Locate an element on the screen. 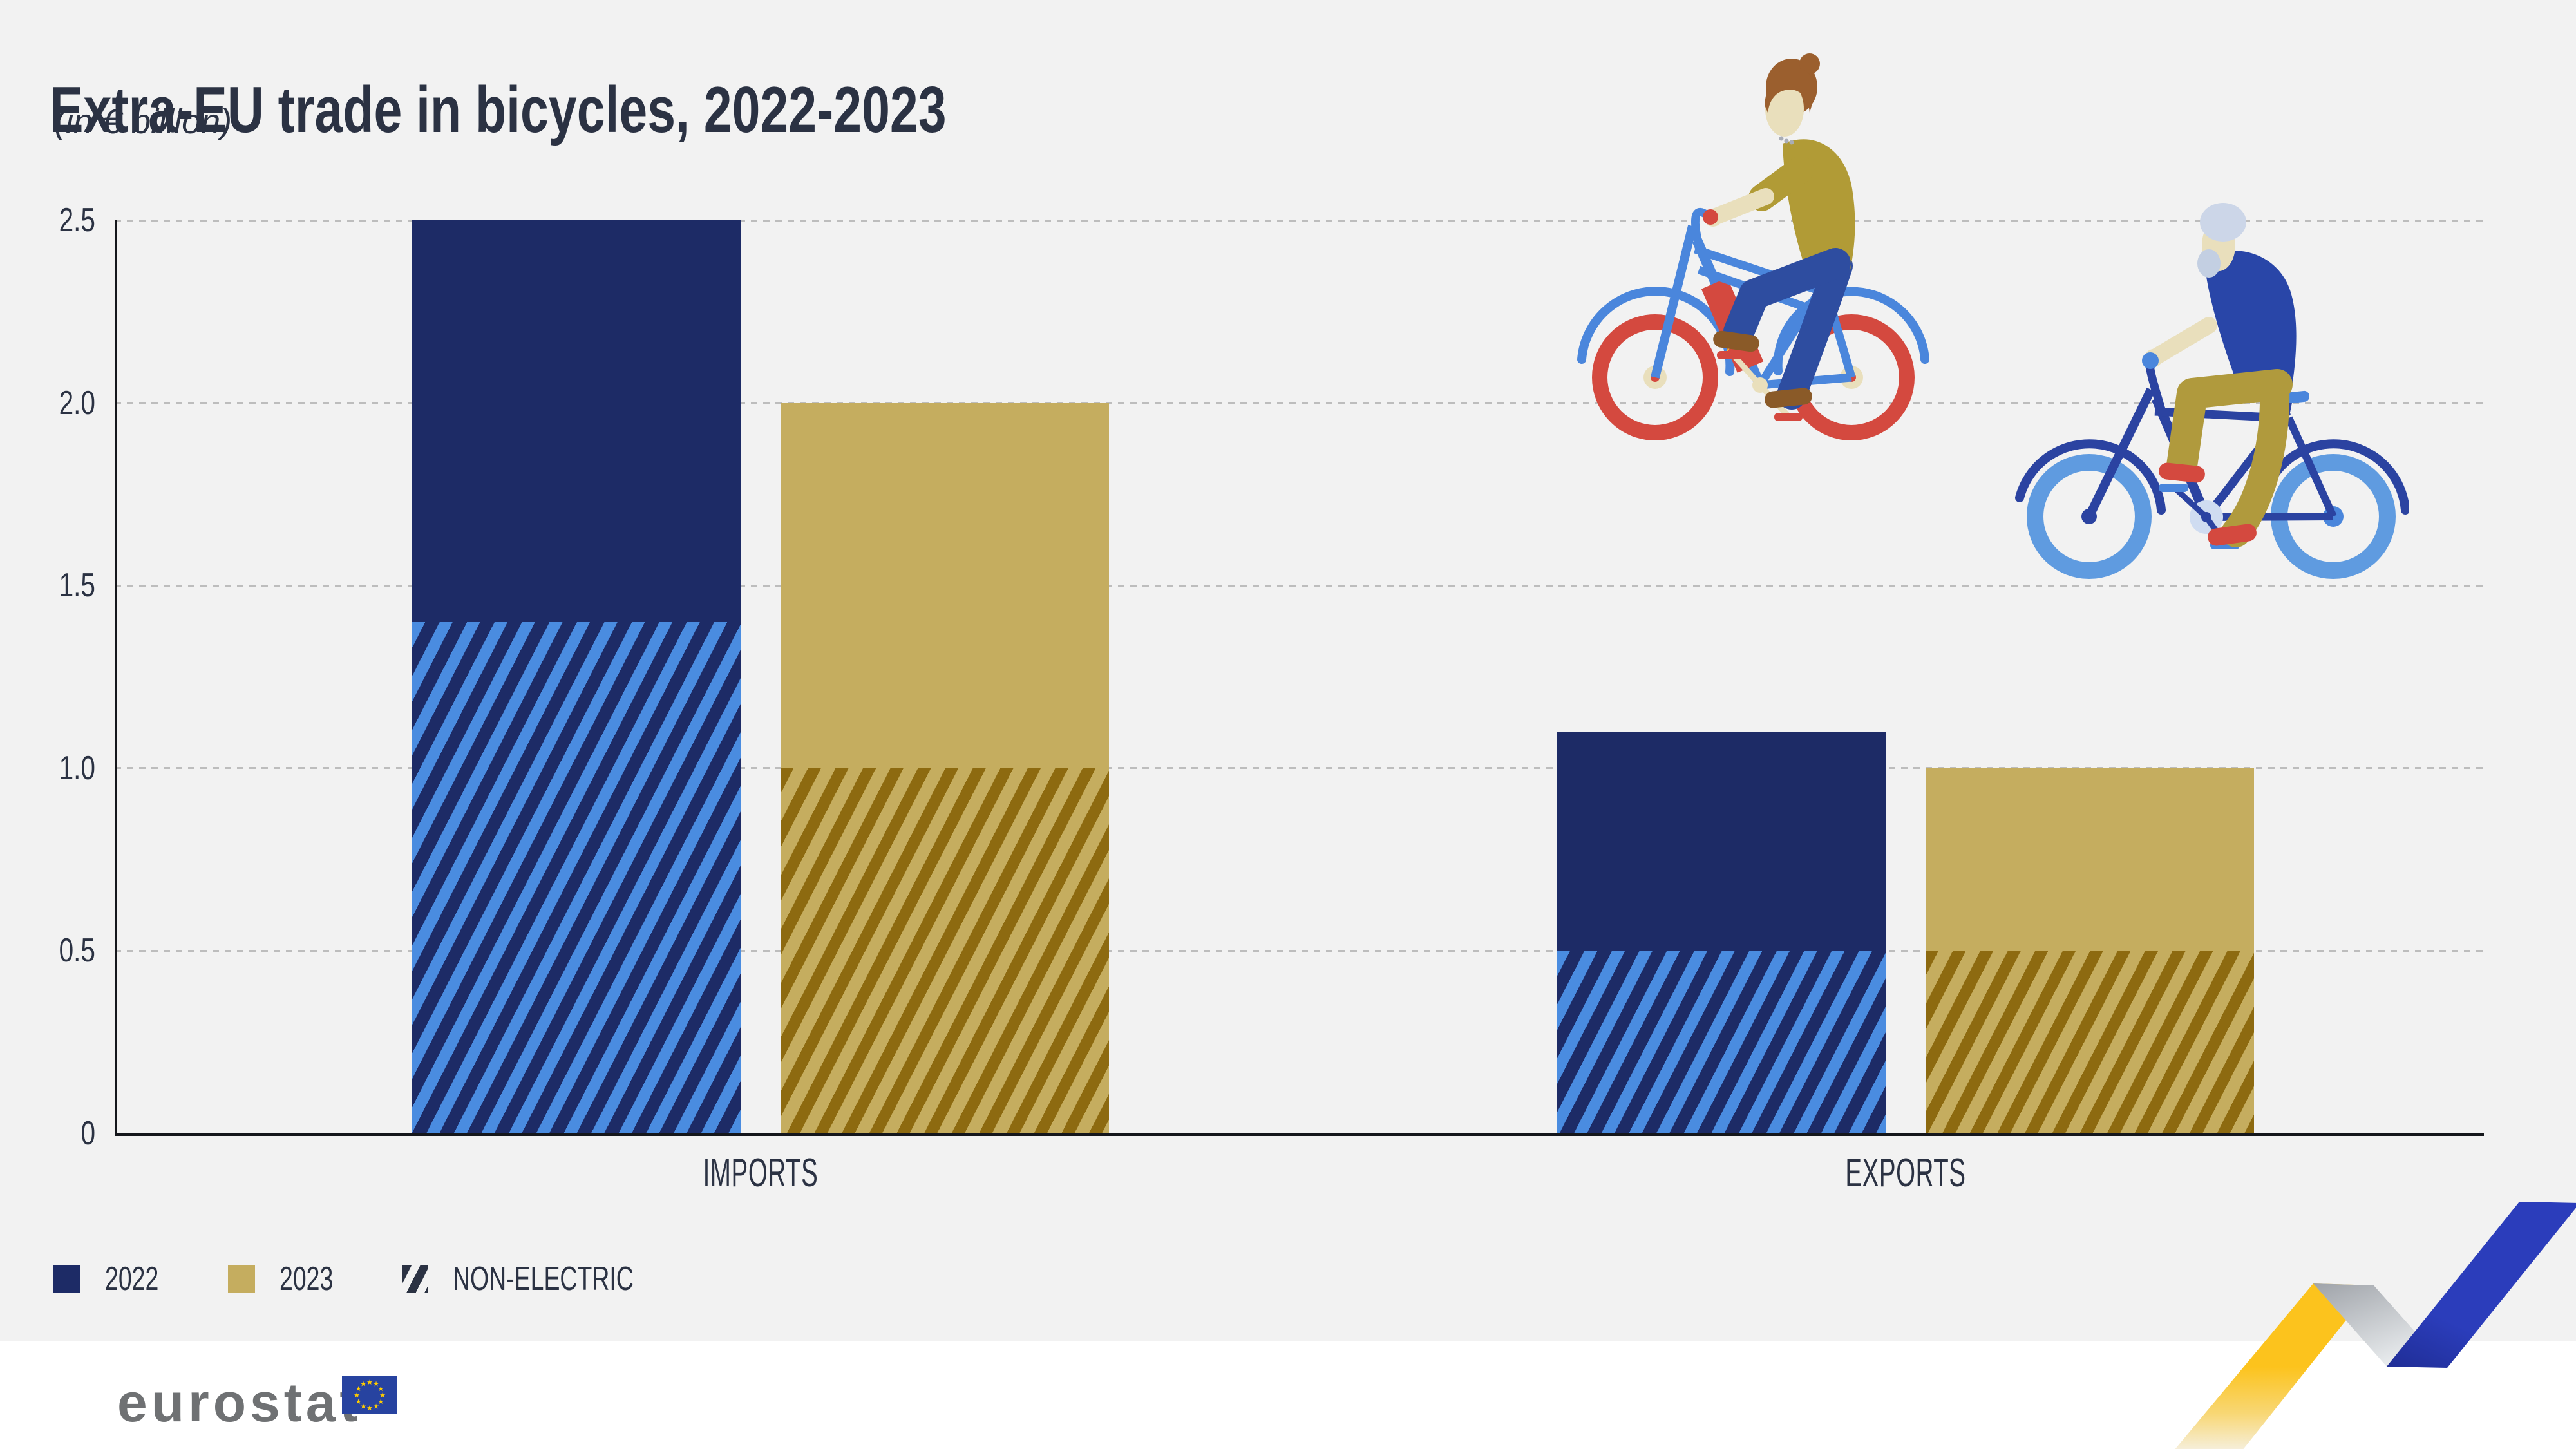 The image size is (2576, 1449). bar-imports-2023 is located at coordinates (945, 767).